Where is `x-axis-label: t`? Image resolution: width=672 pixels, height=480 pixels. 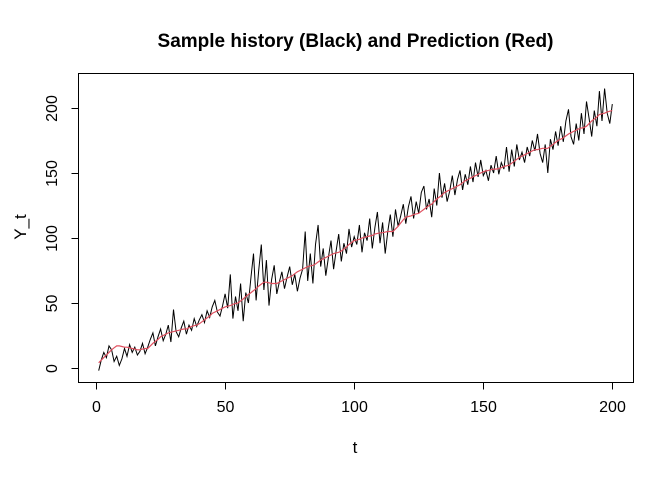 x-axis-label: t is located at coordinates (355, 447).